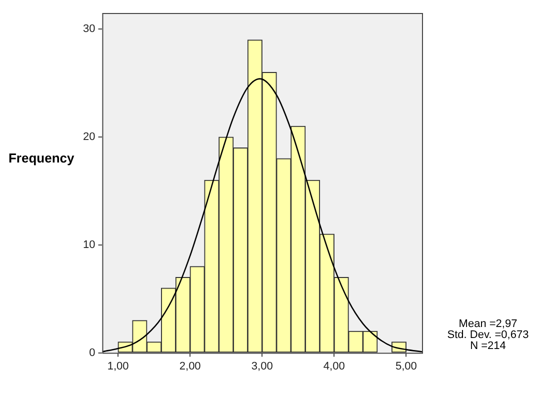 This screenshot has width=534, height=401. What do you see at coordinates (488, 346) in the screenshot?
I see `text: N =214` at bounding box center [488, 346].